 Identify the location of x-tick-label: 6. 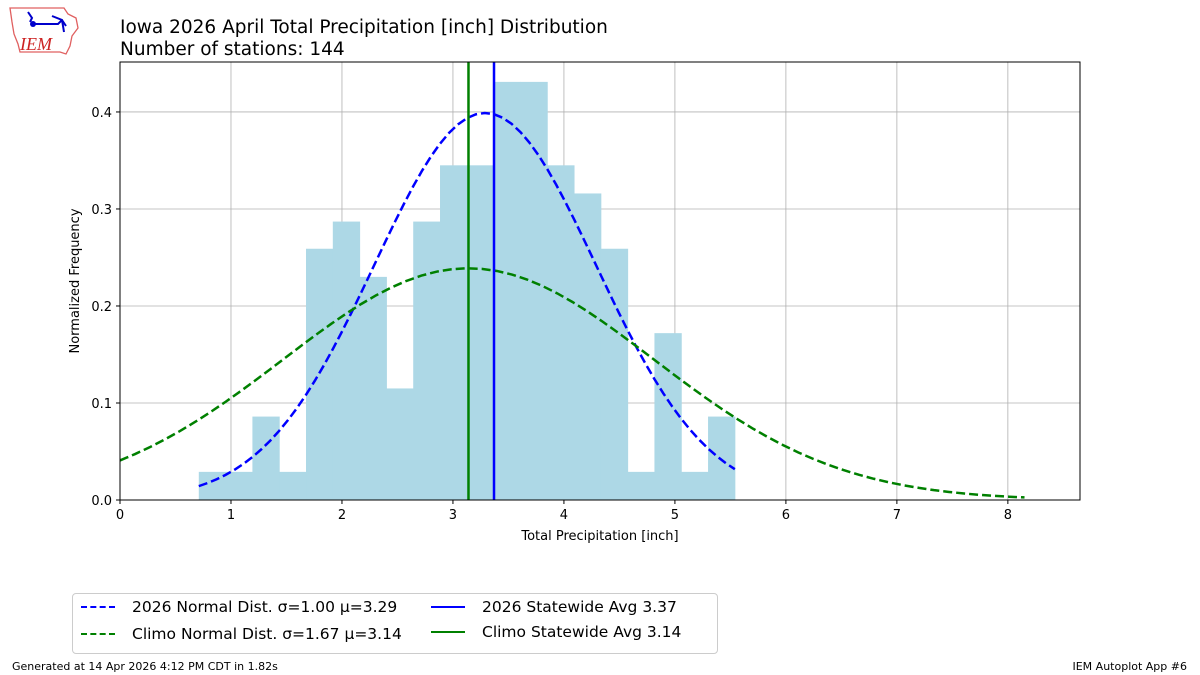
(786, 515).